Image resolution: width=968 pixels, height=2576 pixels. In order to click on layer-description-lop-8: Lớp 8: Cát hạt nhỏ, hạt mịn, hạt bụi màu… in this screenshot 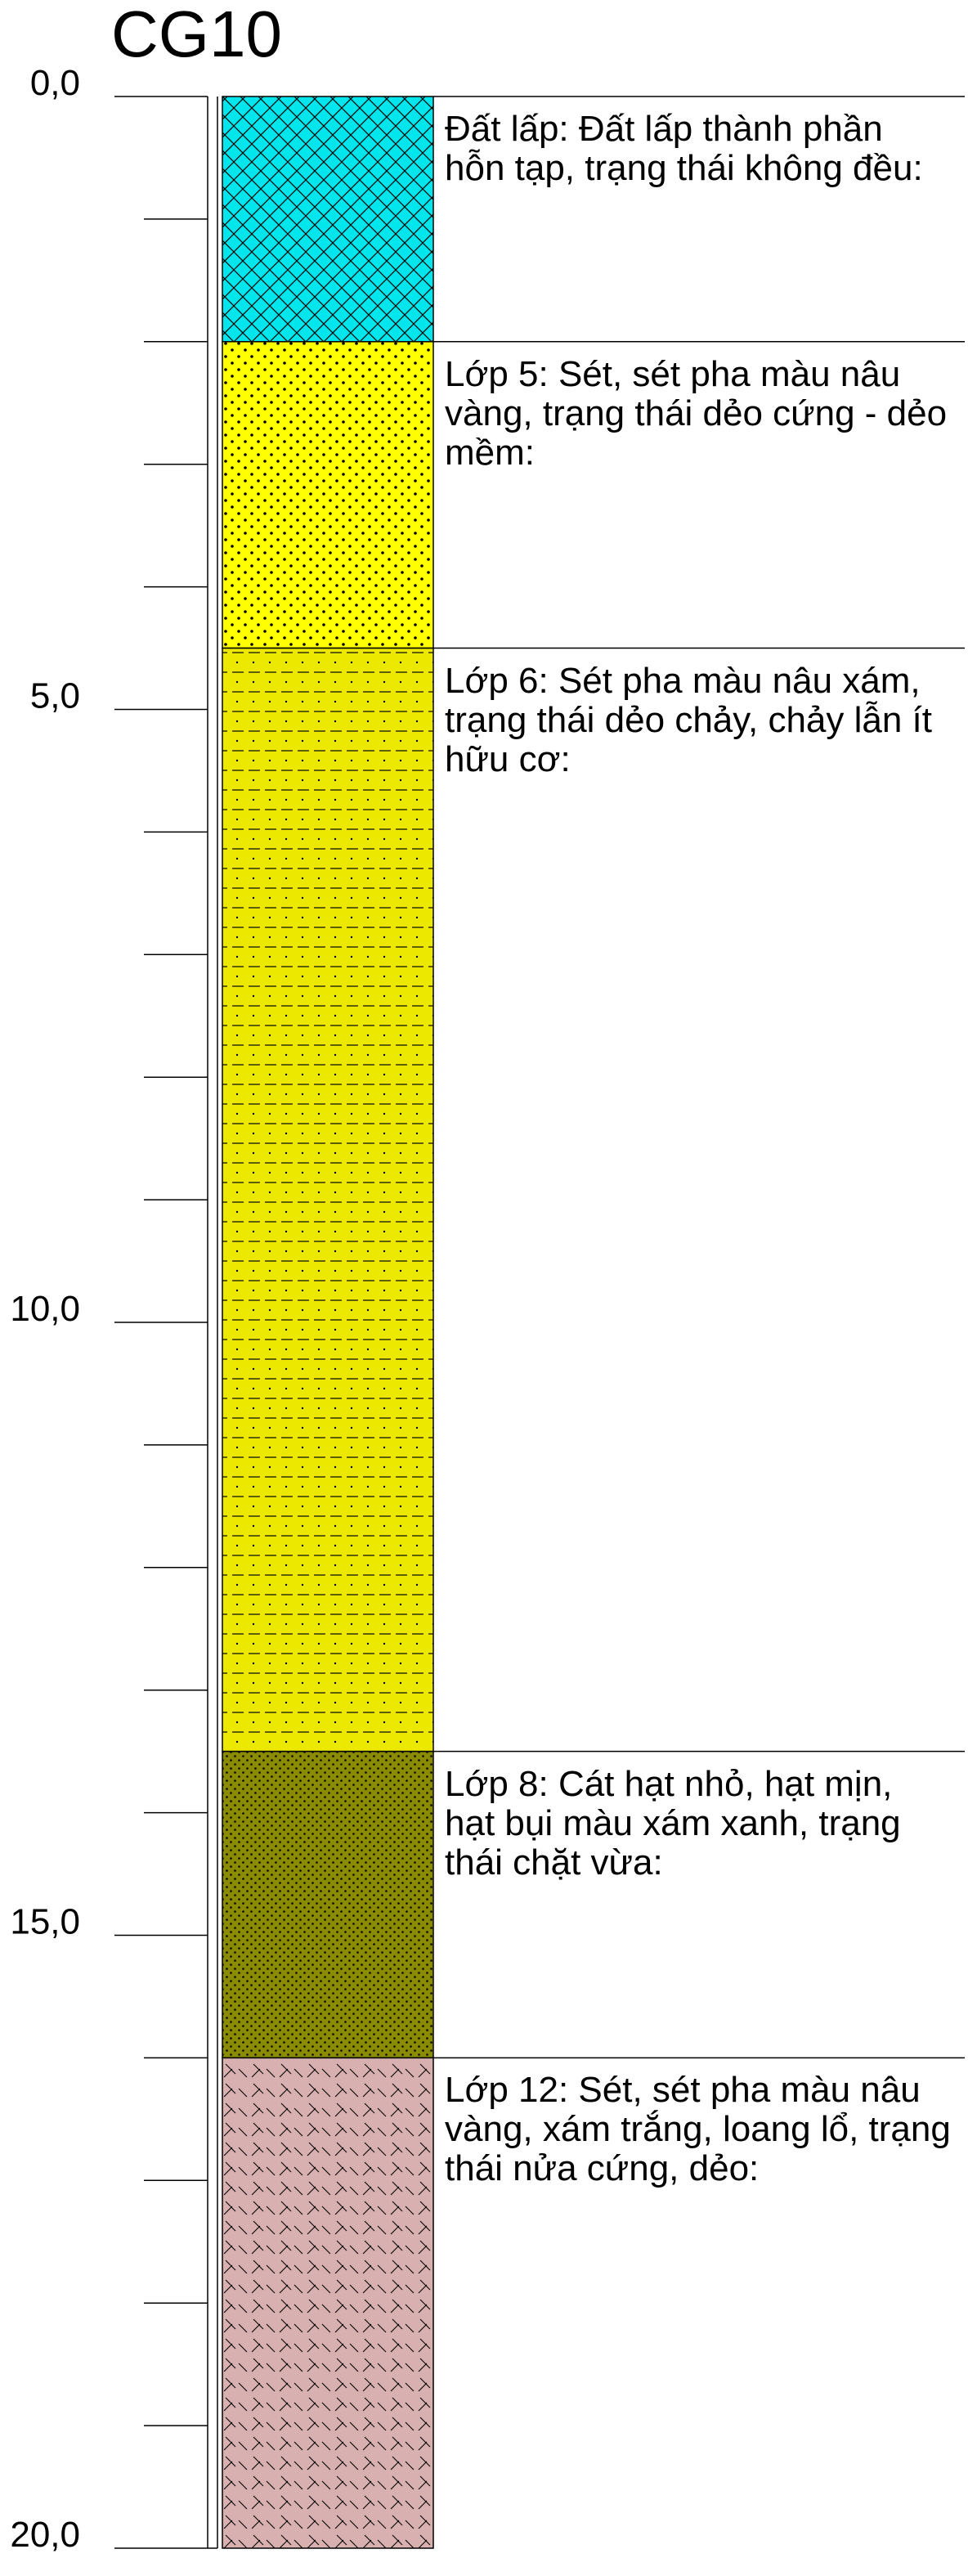, I will do `click(673, 1823)`.